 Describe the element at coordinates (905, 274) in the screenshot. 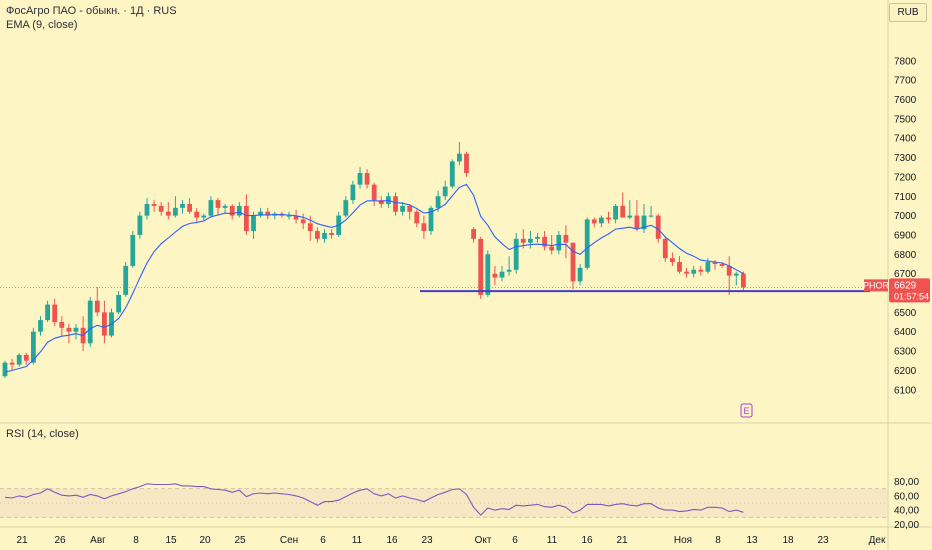

I see `price-tick-label: 6700` at that location.